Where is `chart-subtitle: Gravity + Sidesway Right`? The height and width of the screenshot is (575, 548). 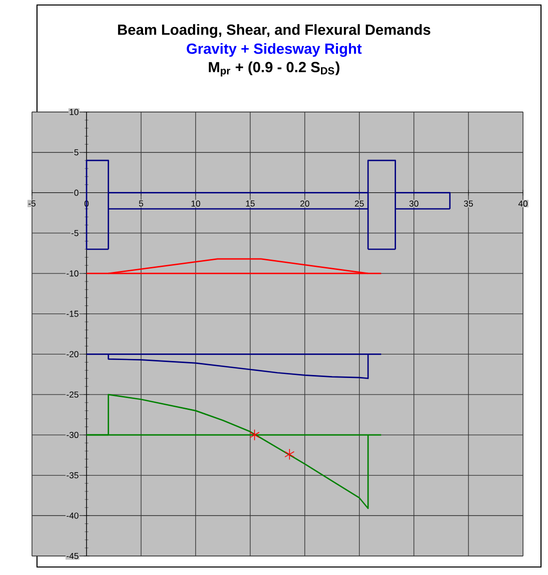 chart-subtitle: Gravity + Sidesway Right is located at coordinates (274, 50).